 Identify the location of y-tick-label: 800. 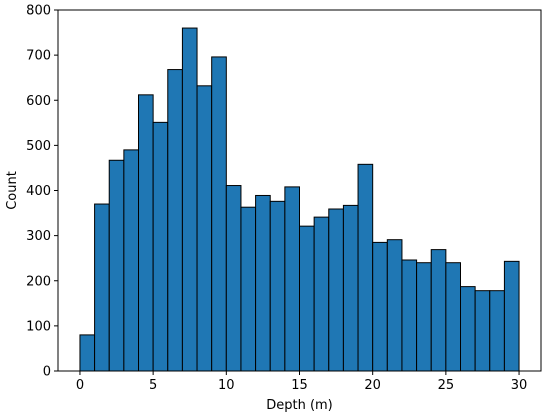
(38, 11).